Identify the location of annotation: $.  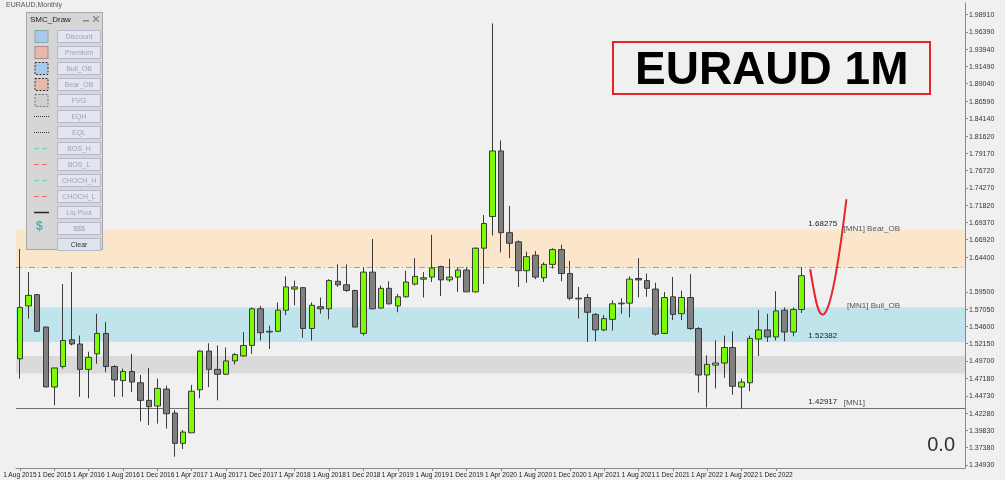
(39, 226).